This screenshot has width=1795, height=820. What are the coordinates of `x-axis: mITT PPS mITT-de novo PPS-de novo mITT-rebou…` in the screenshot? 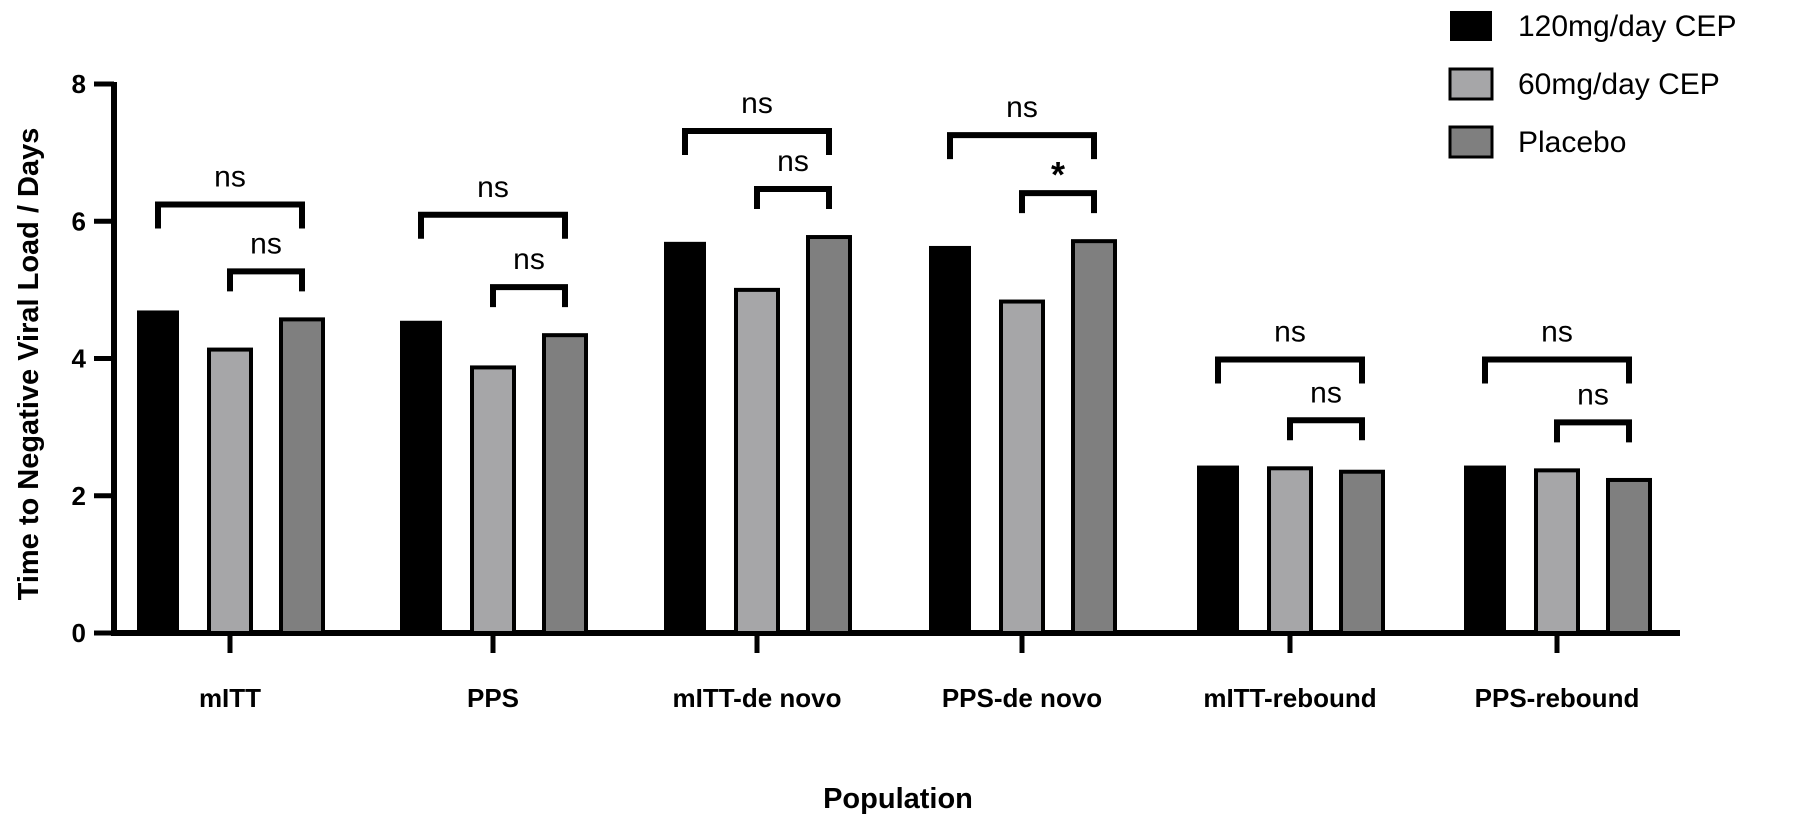 It's located at (895, 671).